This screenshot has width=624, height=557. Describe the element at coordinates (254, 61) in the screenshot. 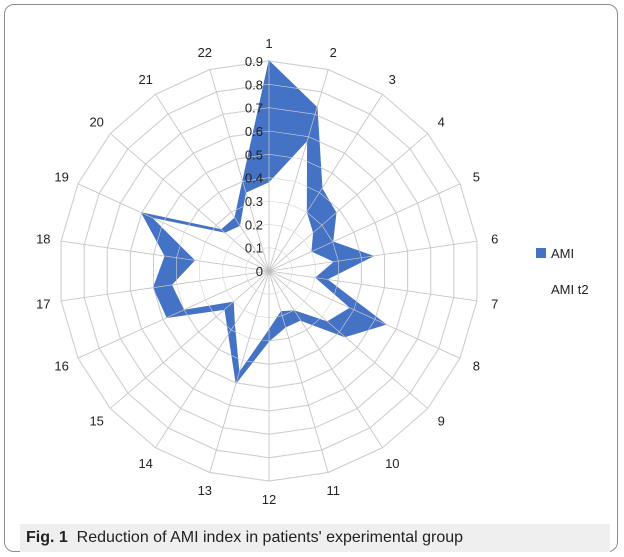

I see `radial-tick-label: 0.9` at that location.